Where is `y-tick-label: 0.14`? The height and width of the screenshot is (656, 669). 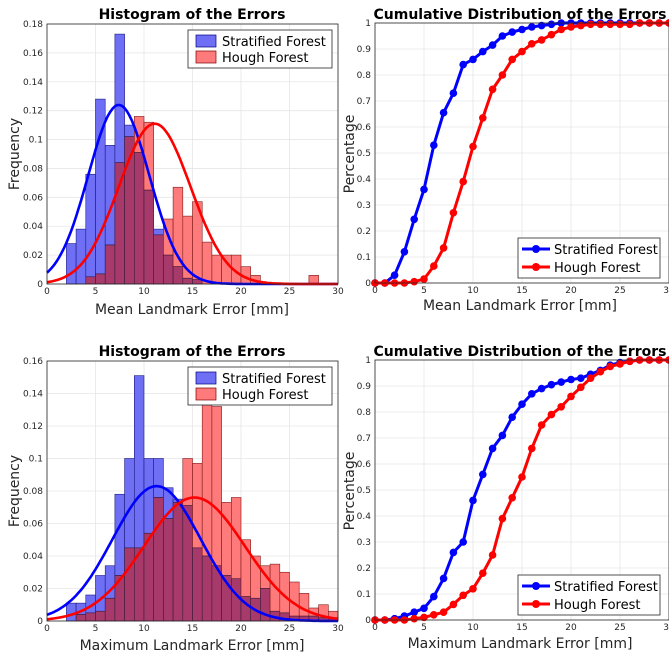 y-tick-label: 0.14 is located at coordinates (33, 83).